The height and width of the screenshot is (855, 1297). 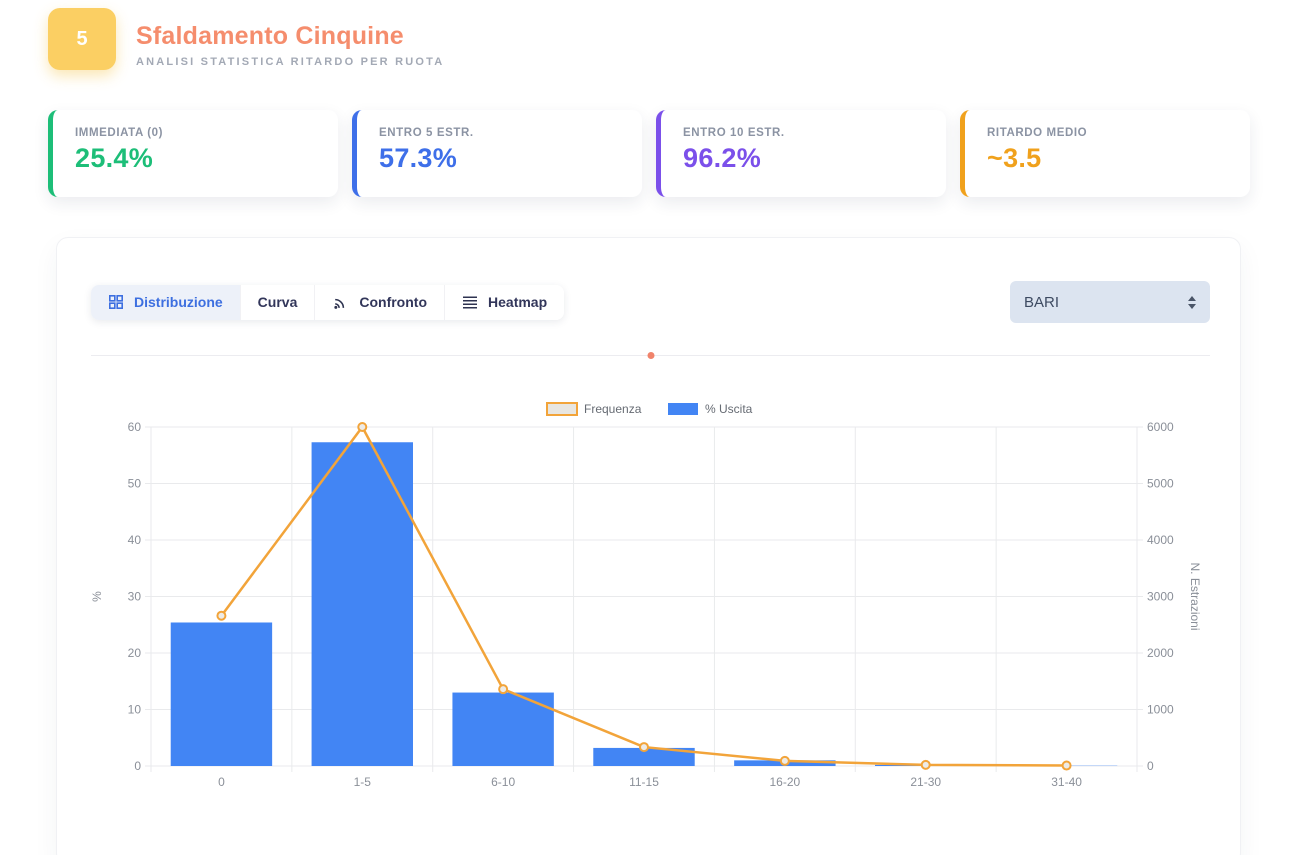 I want to click on left-tick: 40, so click(x=135, y=540).